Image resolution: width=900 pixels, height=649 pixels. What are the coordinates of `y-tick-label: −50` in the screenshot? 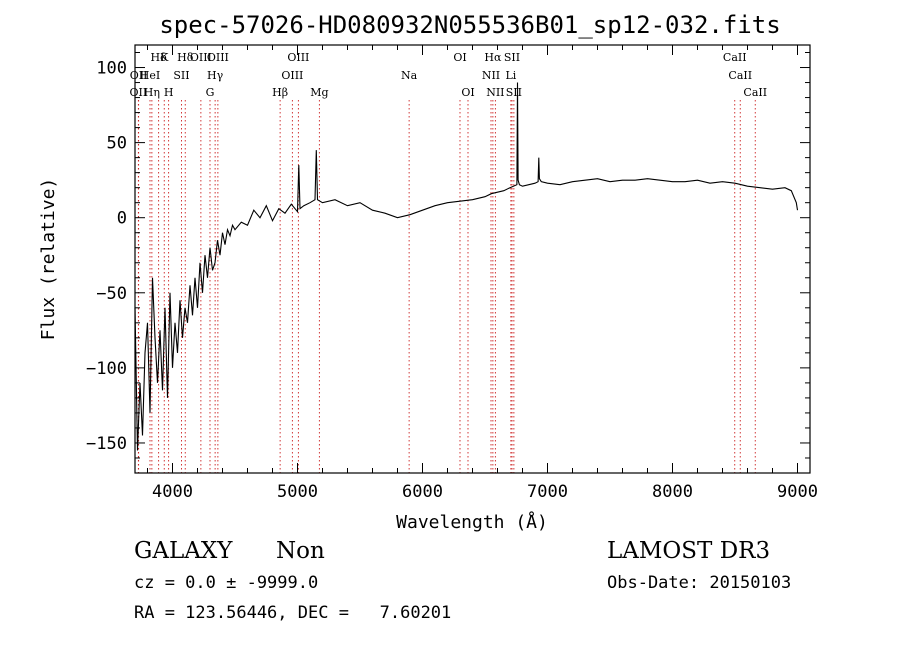 It's located at (111, 294).